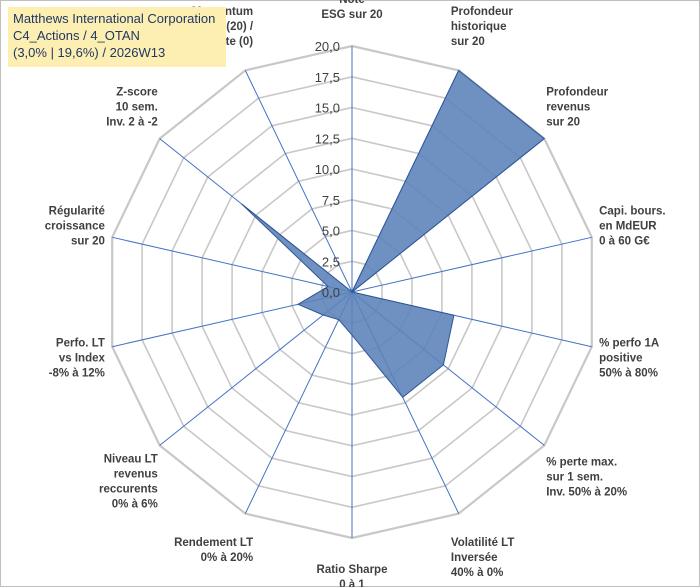 The image size is (700, 587). Describe the element at coordinates (586, 492) in the screenshot. I see `axis-label-line: Inv. 50% à 20%` at that location.